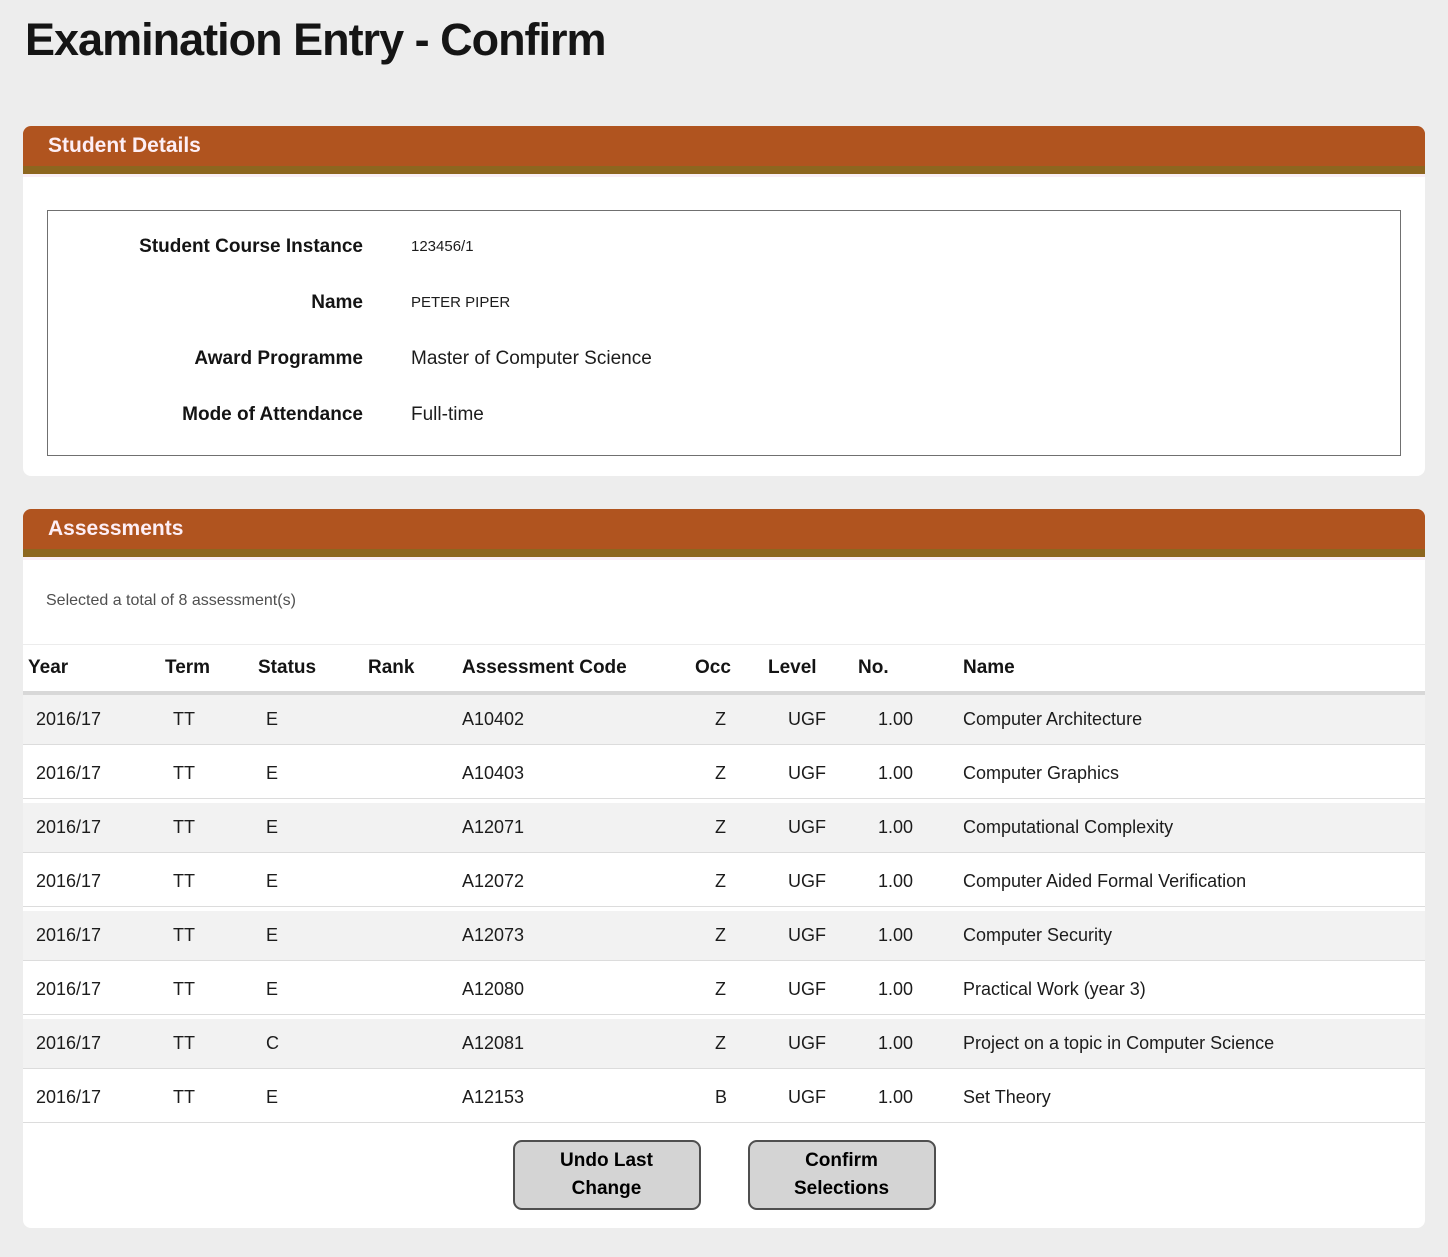 The height and width of the screenshot is (1257, 1448). I want to click on column-header-no: No., so click(905, 669).